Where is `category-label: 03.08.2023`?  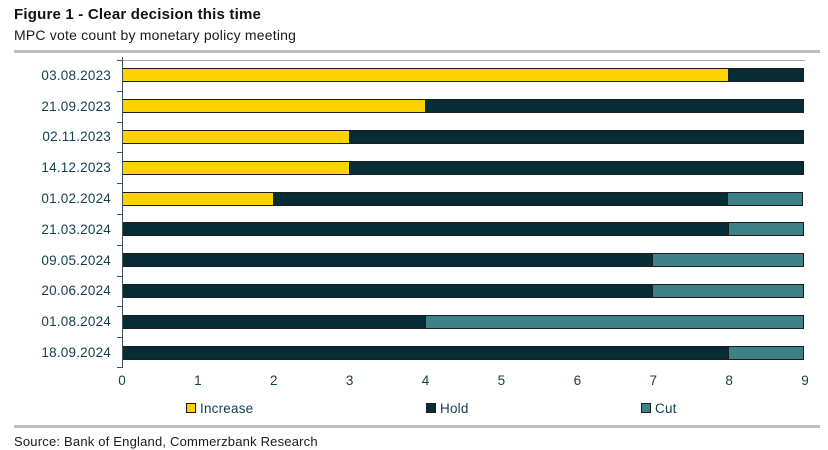
category-label: 03.08.2023 is located at coordinates (76, 75).